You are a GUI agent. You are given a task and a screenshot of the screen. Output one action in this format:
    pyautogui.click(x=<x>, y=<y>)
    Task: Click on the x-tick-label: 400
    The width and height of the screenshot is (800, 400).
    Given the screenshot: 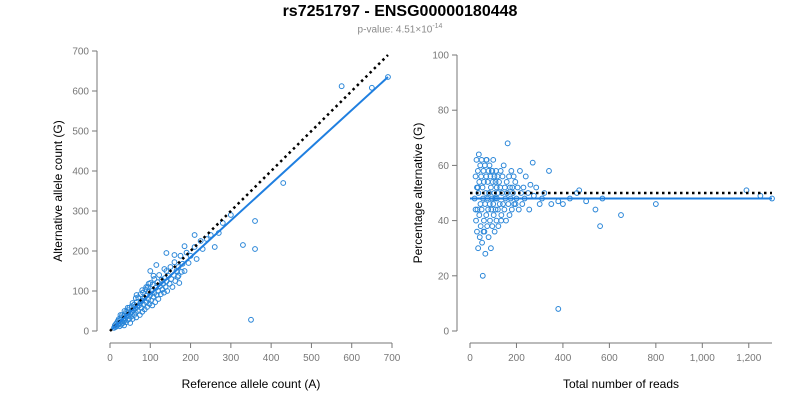 What is the action you would take?
    pyautogui.click(x=563, y=358)
    